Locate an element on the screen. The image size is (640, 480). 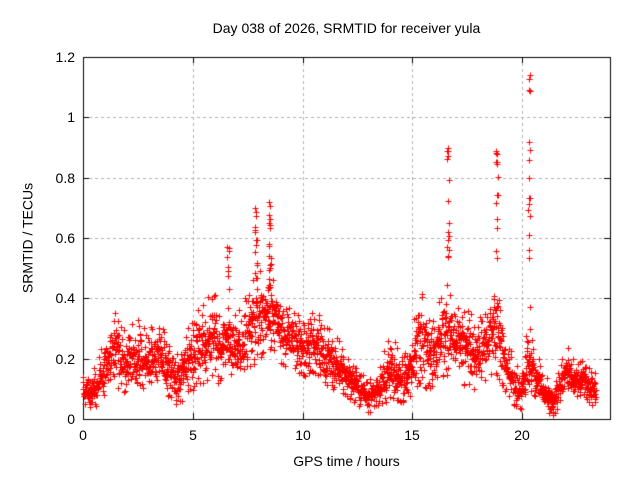
x-axis-label: GPS time / hours is located at coordinates (346, 461).